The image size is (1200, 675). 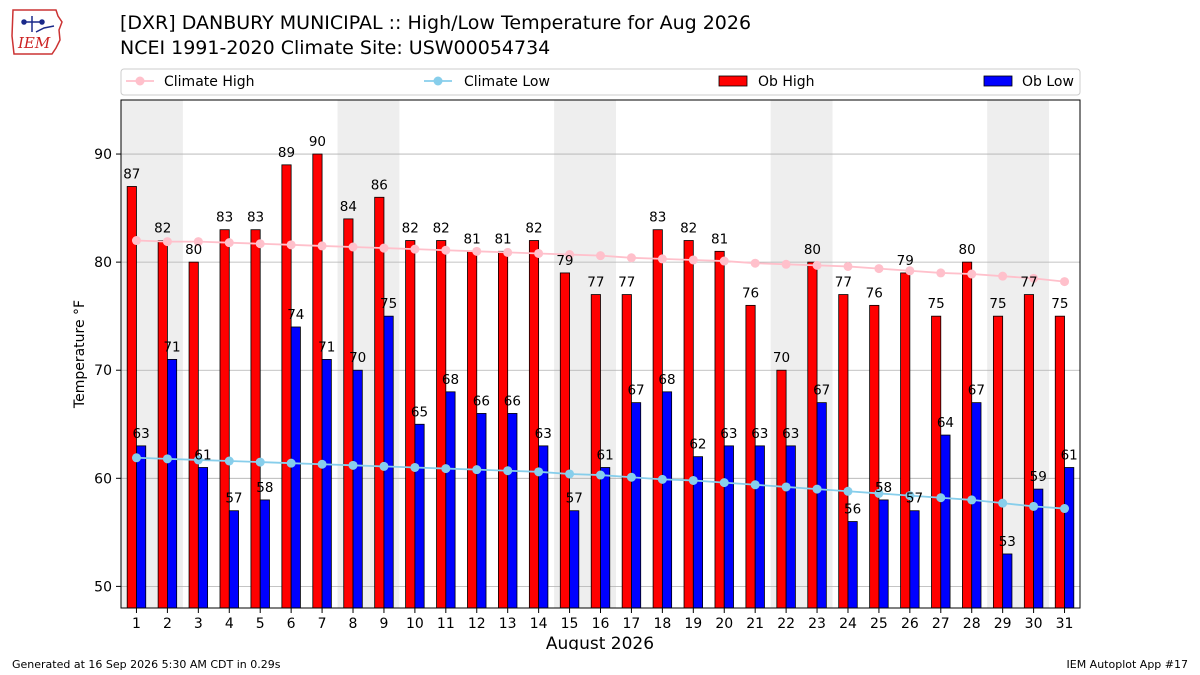 I want to click on ob-low-value-label: 59, so click(x=1038, y=477).